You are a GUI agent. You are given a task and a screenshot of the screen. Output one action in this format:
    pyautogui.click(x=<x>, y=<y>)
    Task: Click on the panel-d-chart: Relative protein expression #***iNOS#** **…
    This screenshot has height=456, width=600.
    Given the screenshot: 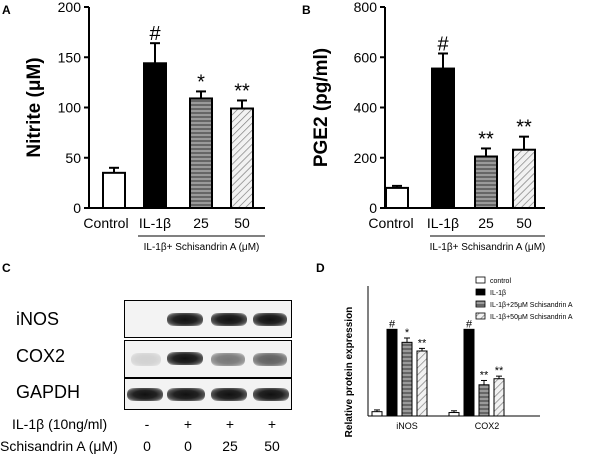 What is the action you would take?
    pyautogui.click(x=458, y=357)
    